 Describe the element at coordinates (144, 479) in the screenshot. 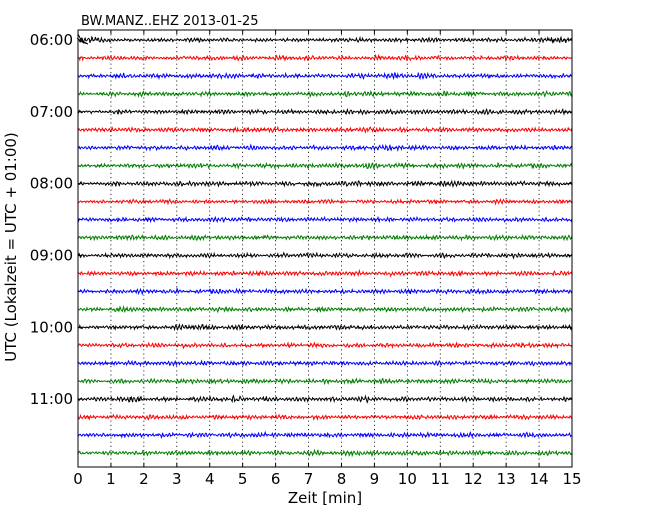

I see `x-tick-label-2: 2` at that location.